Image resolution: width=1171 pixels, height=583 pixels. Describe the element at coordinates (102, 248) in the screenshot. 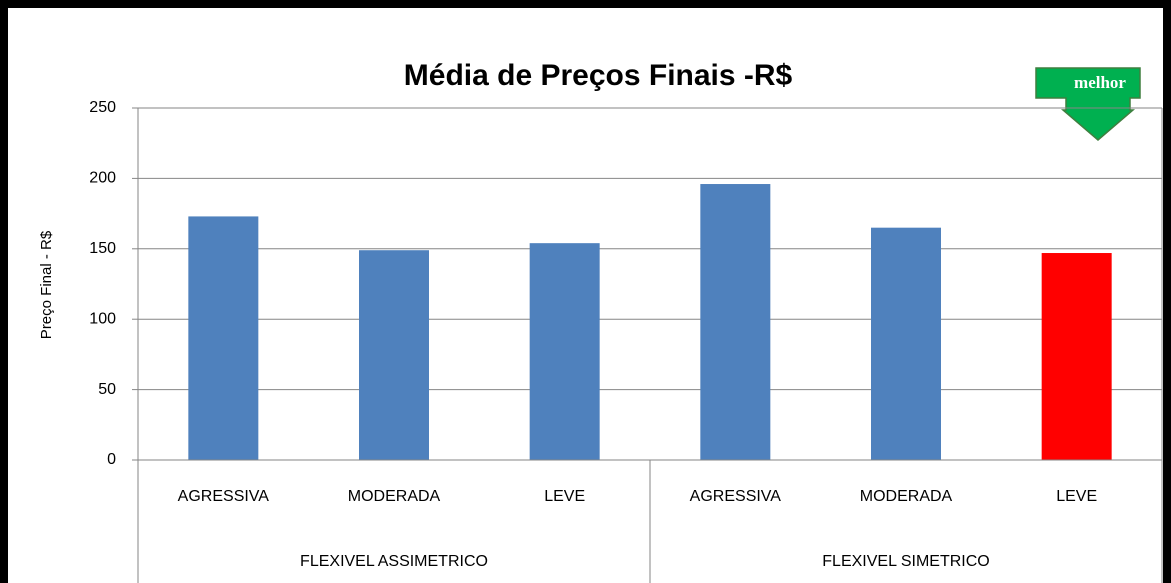

I see `y-tick-label: 150` at that location.